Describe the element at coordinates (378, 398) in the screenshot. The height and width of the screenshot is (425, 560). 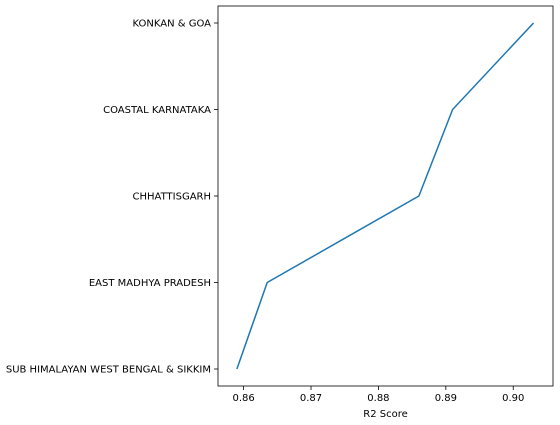
I see `x-tick-label: 0.88` at that location.